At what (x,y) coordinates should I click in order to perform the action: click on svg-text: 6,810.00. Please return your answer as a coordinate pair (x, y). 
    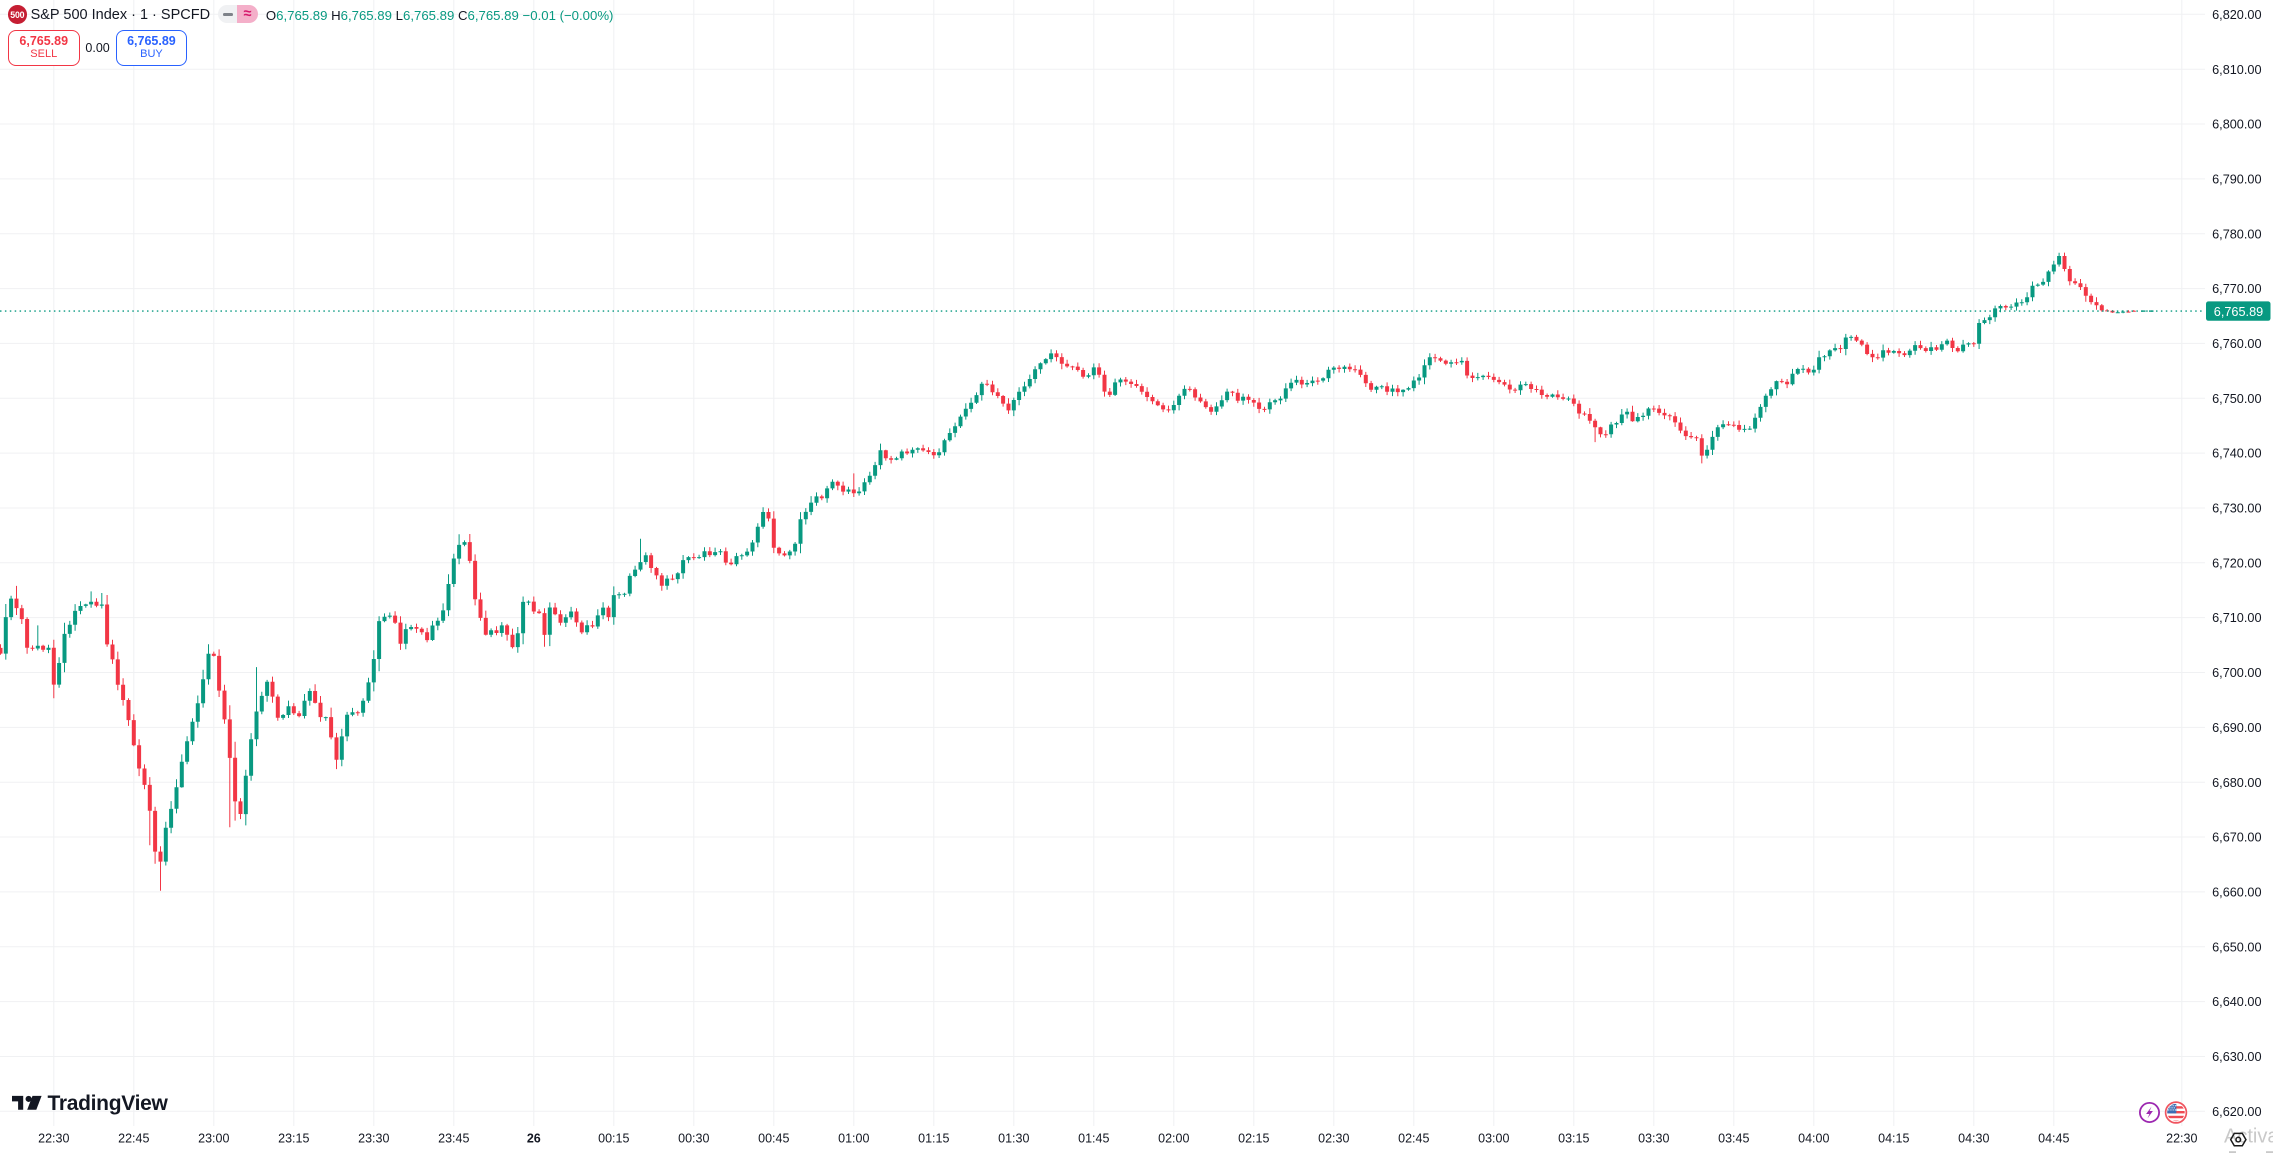
    Looking at the image, I should click on (2236, 70).